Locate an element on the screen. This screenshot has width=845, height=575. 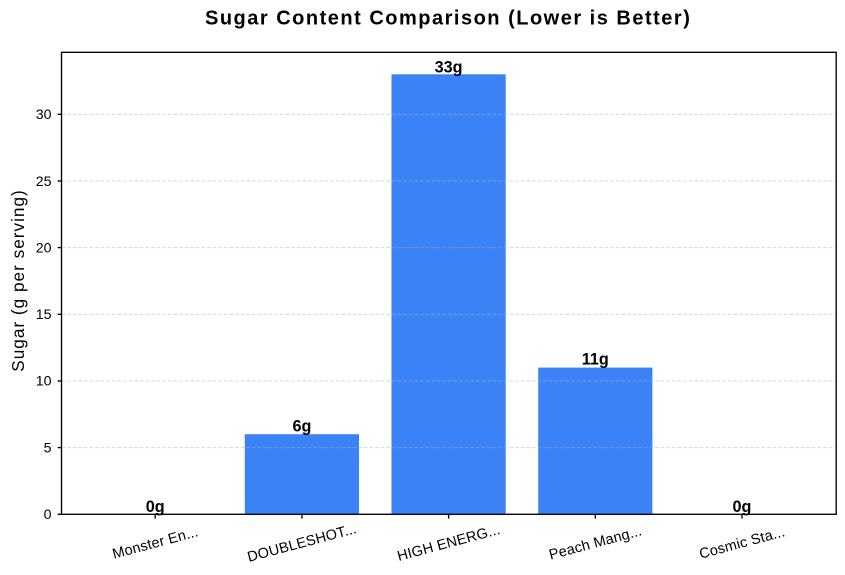
svg-text: 11g is located at coordinates (595, 359).